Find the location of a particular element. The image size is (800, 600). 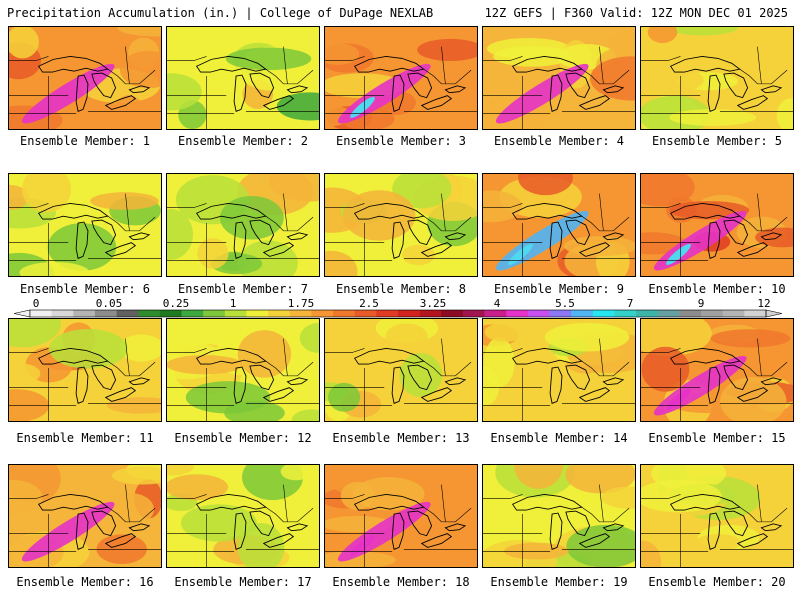

ensemble-member-label: Ensemble Member: 20 is located at coordinates (717, 582).